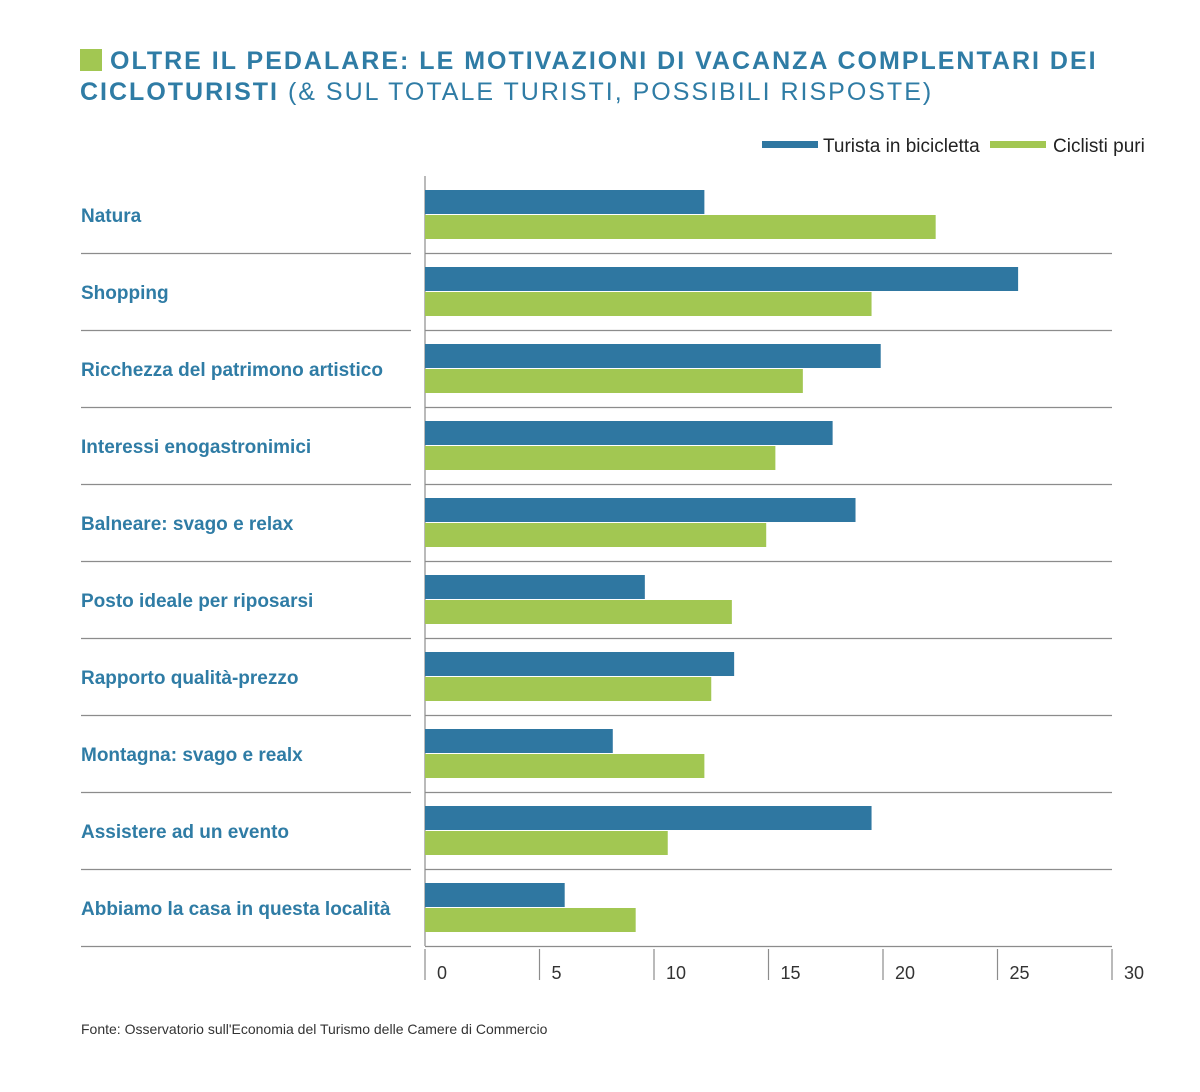  I want to click on category-label: Interessi enogastronimici, so click(196, 447).